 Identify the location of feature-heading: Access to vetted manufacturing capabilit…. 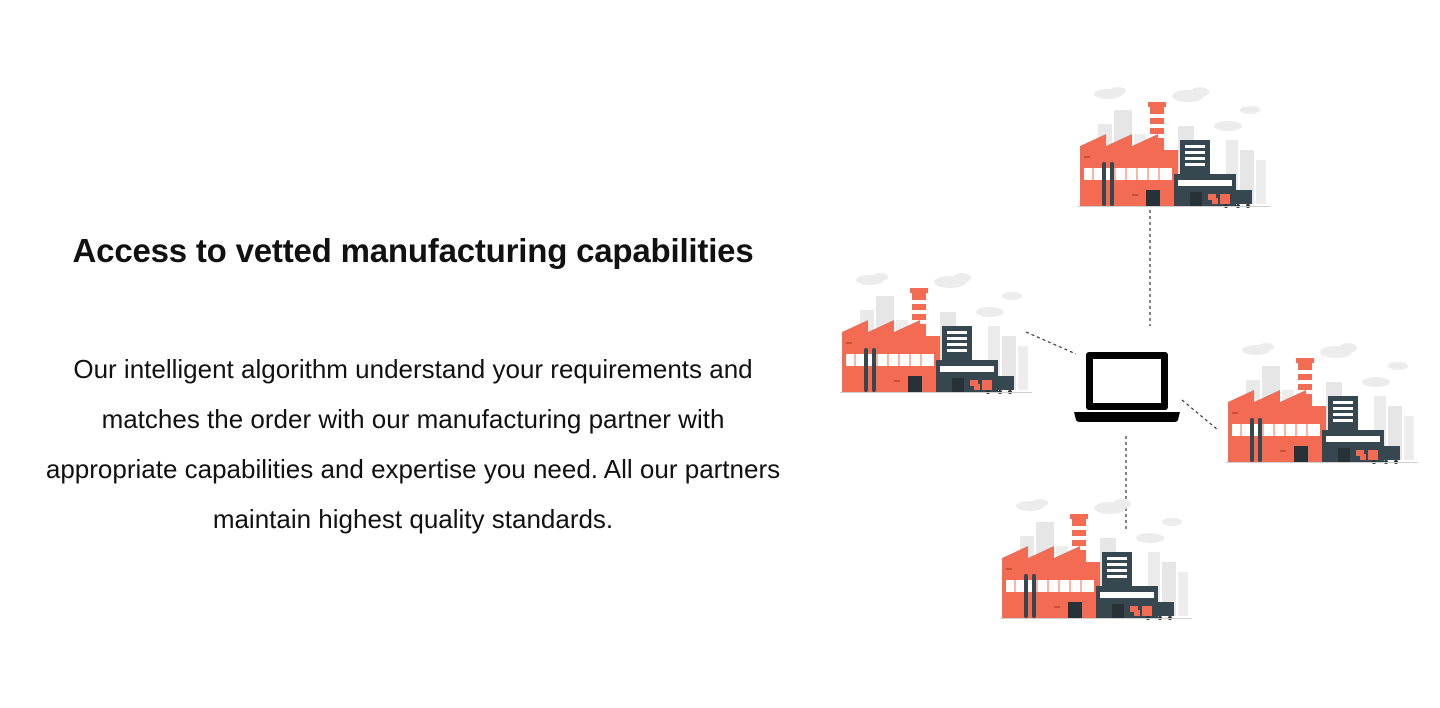
(413, 250).